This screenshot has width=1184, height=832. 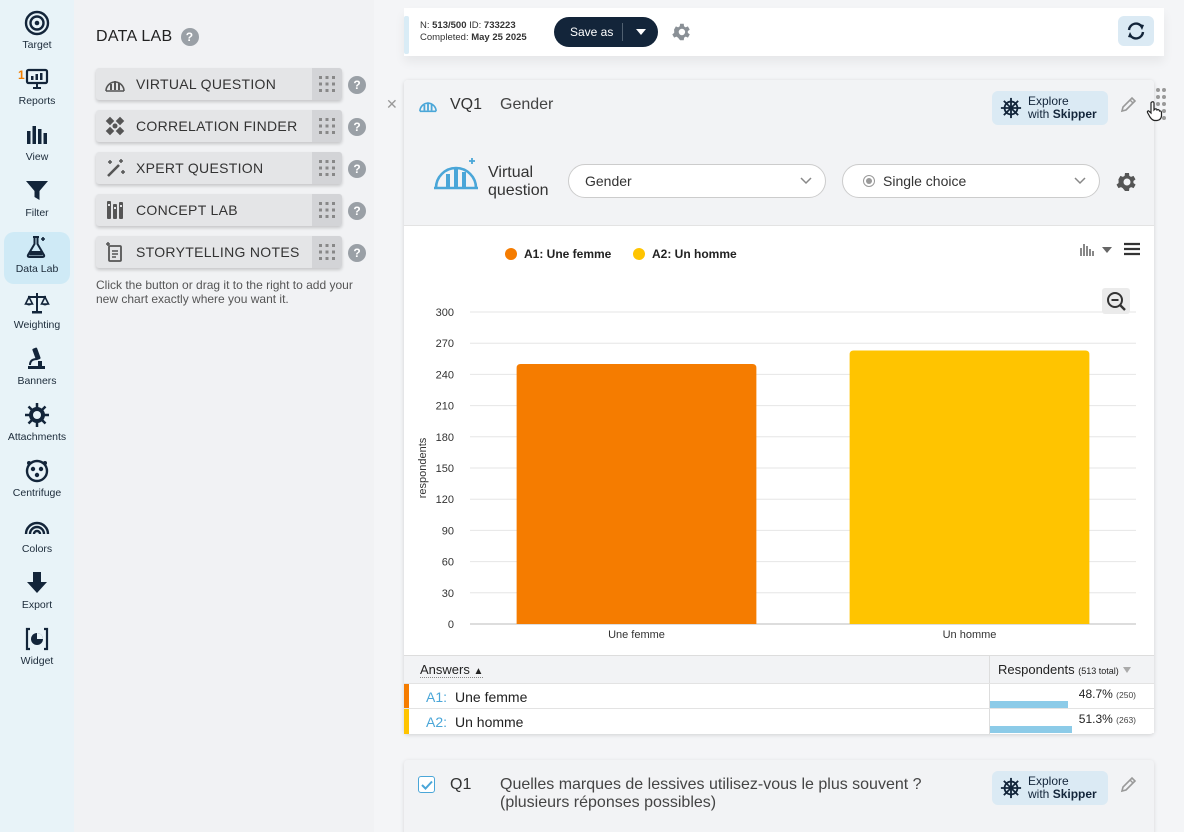 What do you see at coordinates (37, 482) in the screenshot?
I see `rail-item-centrifuge: Centrifuge` at bounding box center [37, 482].